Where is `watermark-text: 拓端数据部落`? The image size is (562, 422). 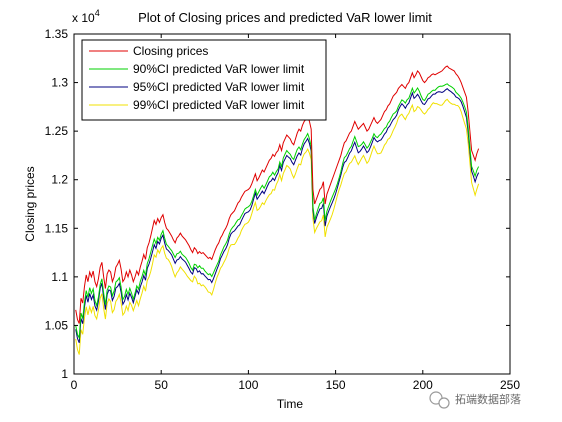 watermark-text: 拓端数据部落 is located at coordinates (488, 399).